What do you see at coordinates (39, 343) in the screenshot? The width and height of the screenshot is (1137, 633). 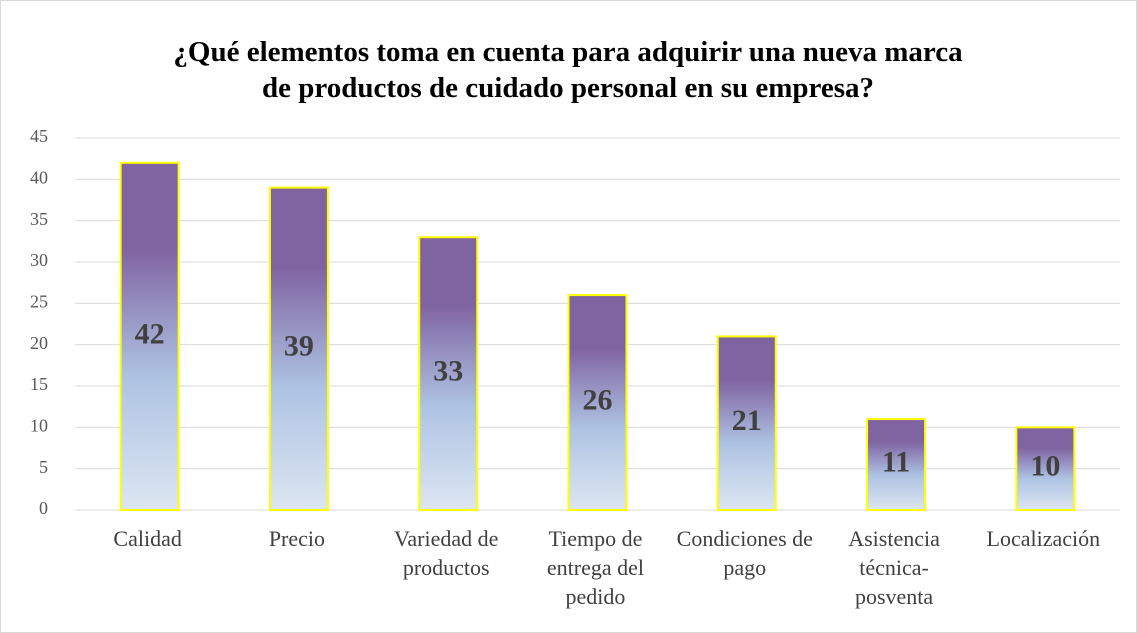 I see `y-tick-label: 20` at bounding box center [39, 343].